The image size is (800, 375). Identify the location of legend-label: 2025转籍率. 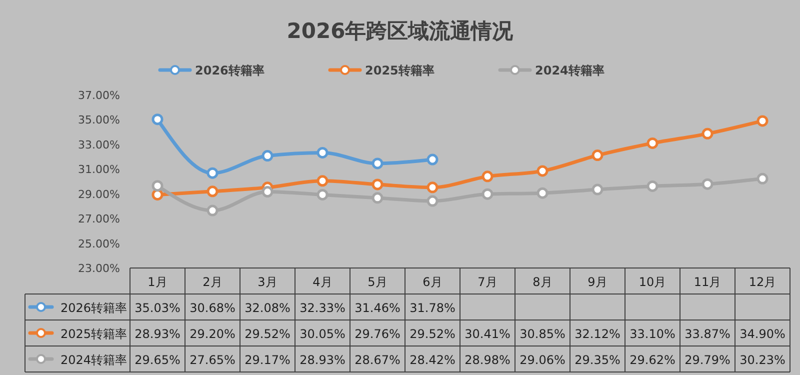
(399, 71).